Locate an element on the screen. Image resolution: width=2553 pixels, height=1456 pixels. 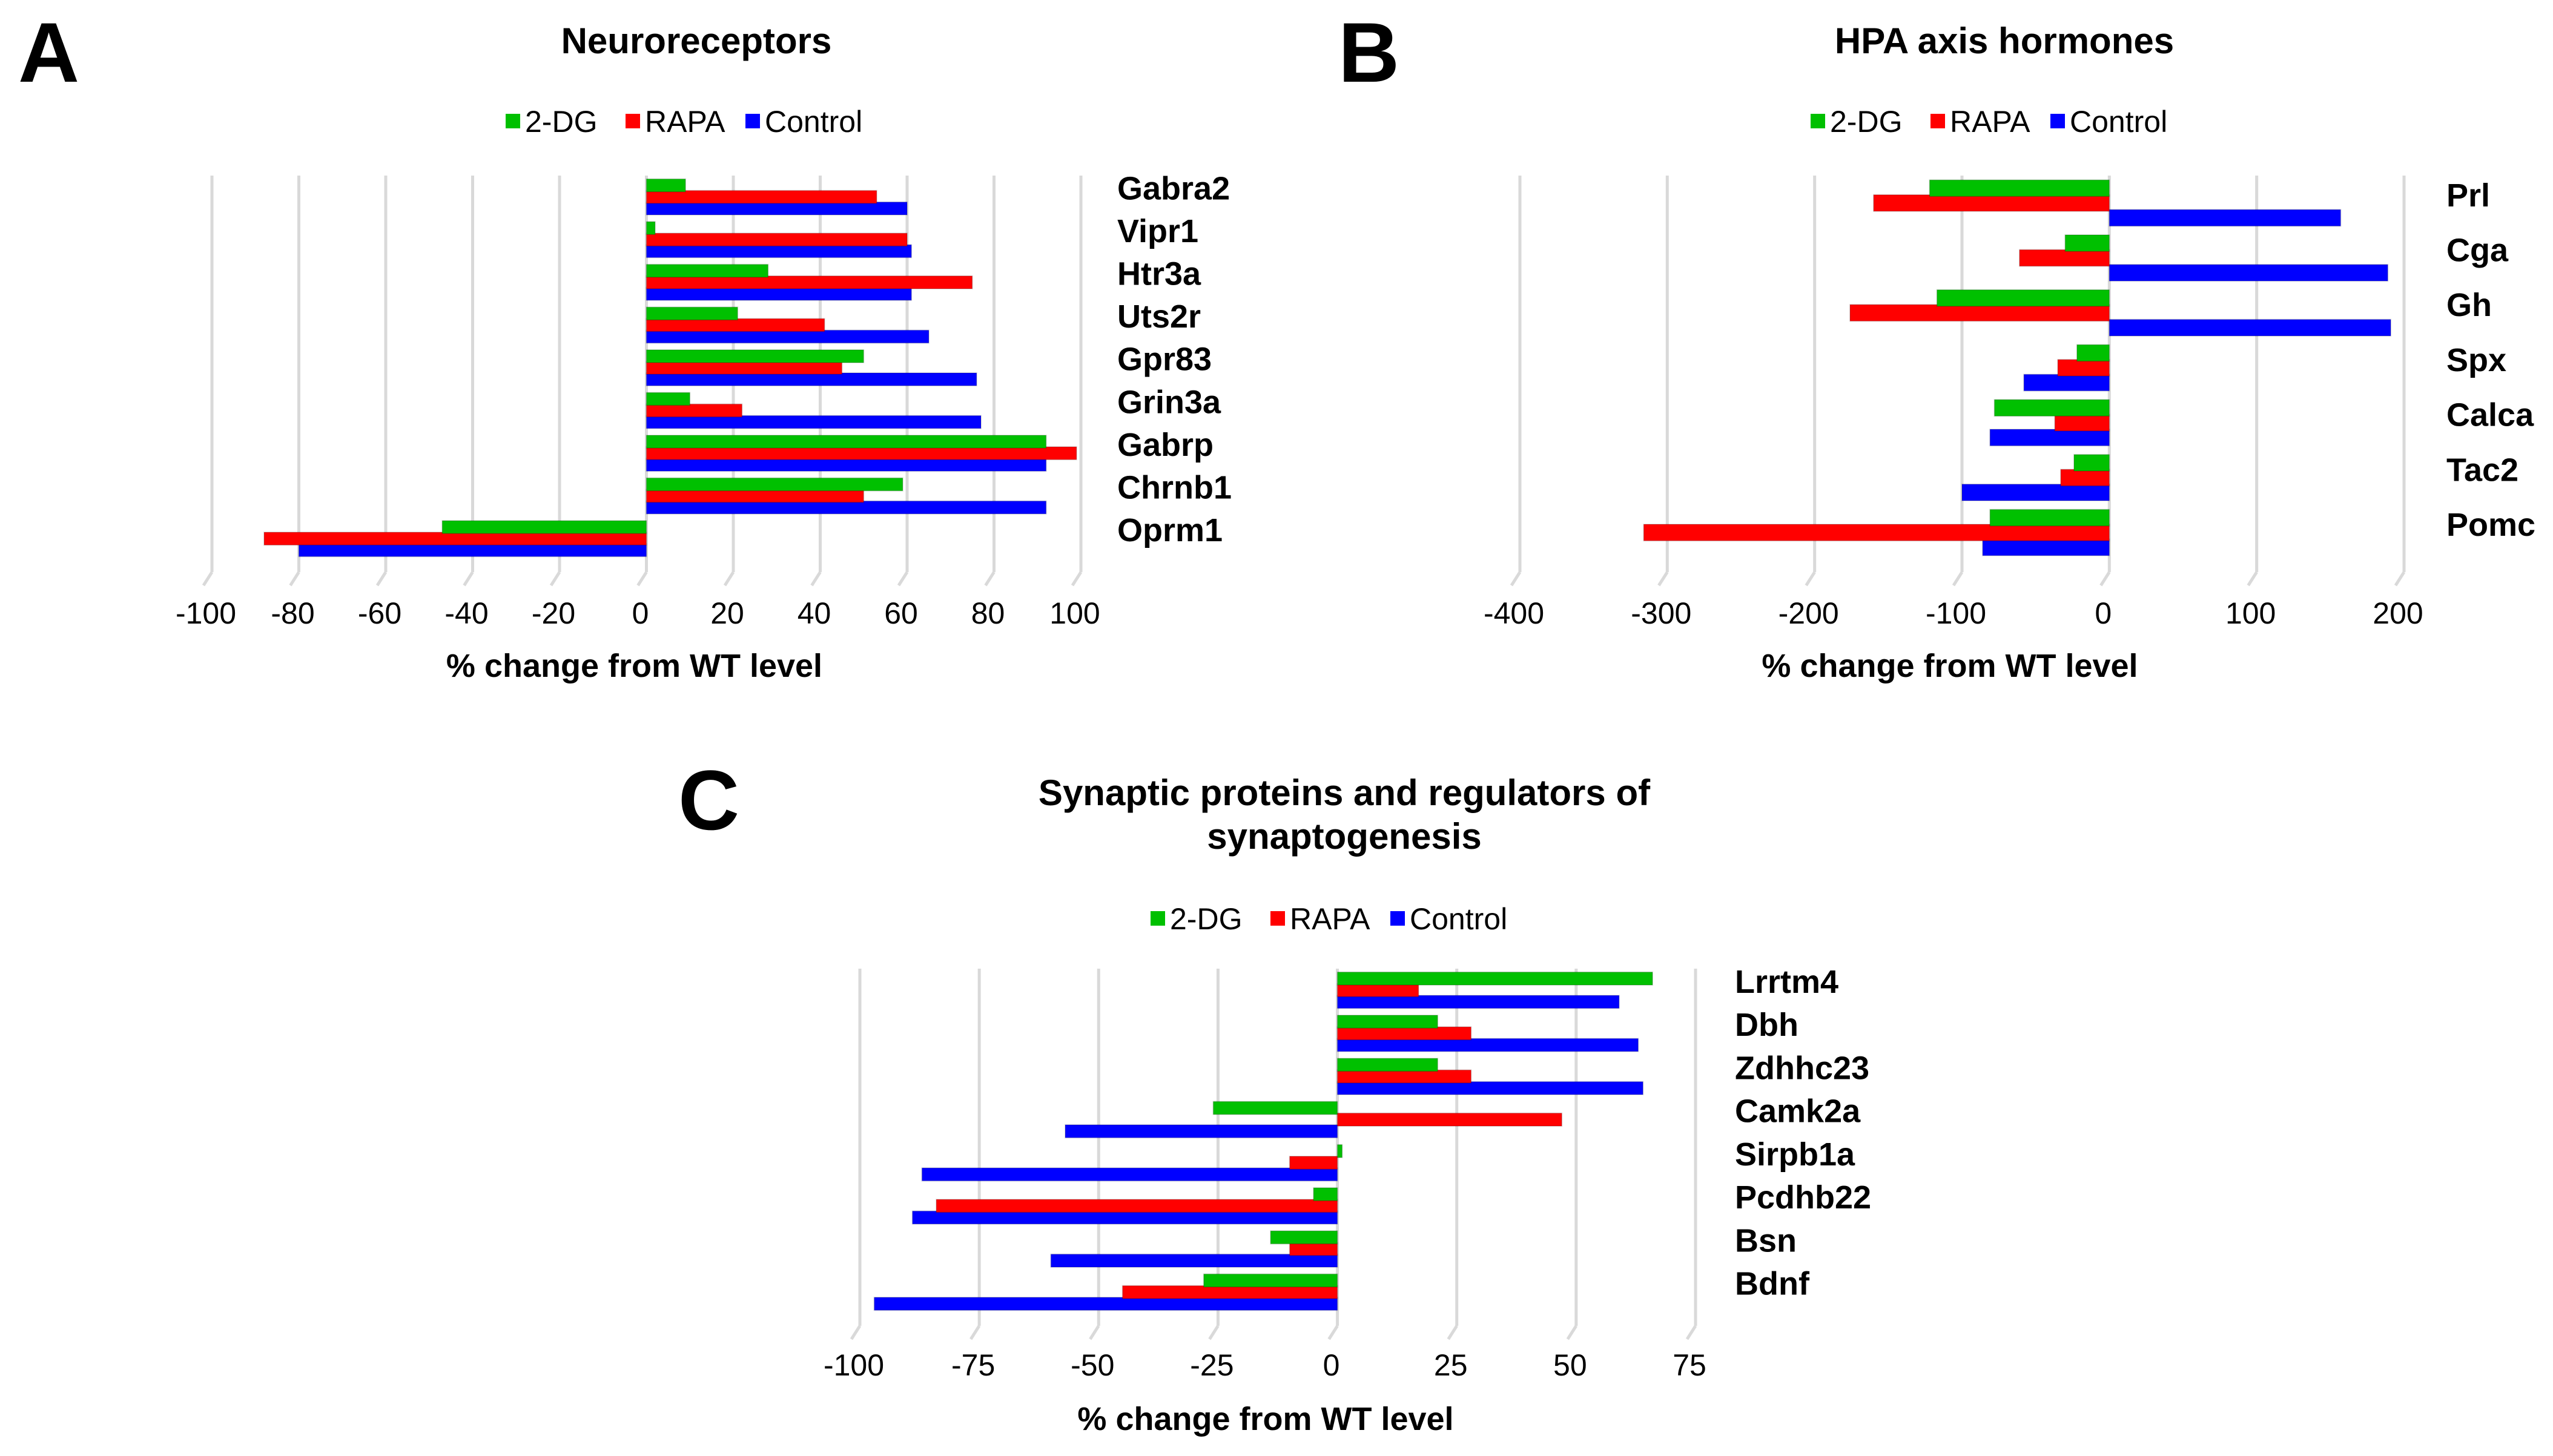
bar-2-dg-zdhhc23 is located at coordinates (1387, 1065).